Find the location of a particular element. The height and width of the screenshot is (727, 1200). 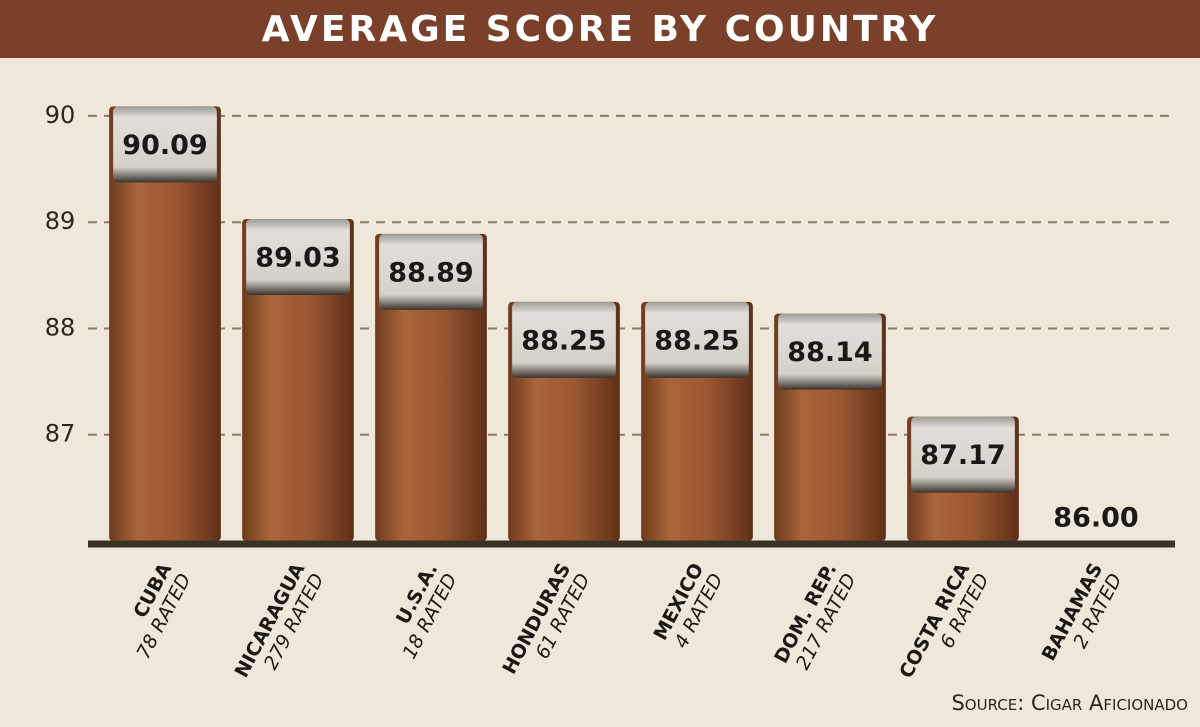

value-label: 88.89 is located at coordinates (430, 272).